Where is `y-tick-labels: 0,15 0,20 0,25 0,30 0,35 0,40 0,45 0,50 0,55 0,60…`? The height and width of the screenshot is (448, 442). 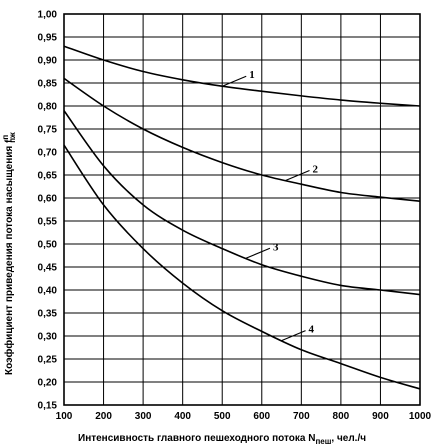
y-tick-labels: 0,15 0,20 0,25 0,30 0,35 0,40 0,45 0,50 0,55 0,60… is located at coordinates (48, 211).